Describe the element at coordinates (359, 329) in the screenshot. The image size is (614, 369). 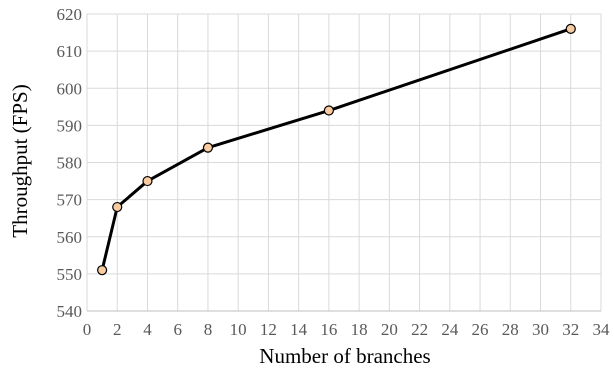
I see `x-tick-label: 18` at that location.